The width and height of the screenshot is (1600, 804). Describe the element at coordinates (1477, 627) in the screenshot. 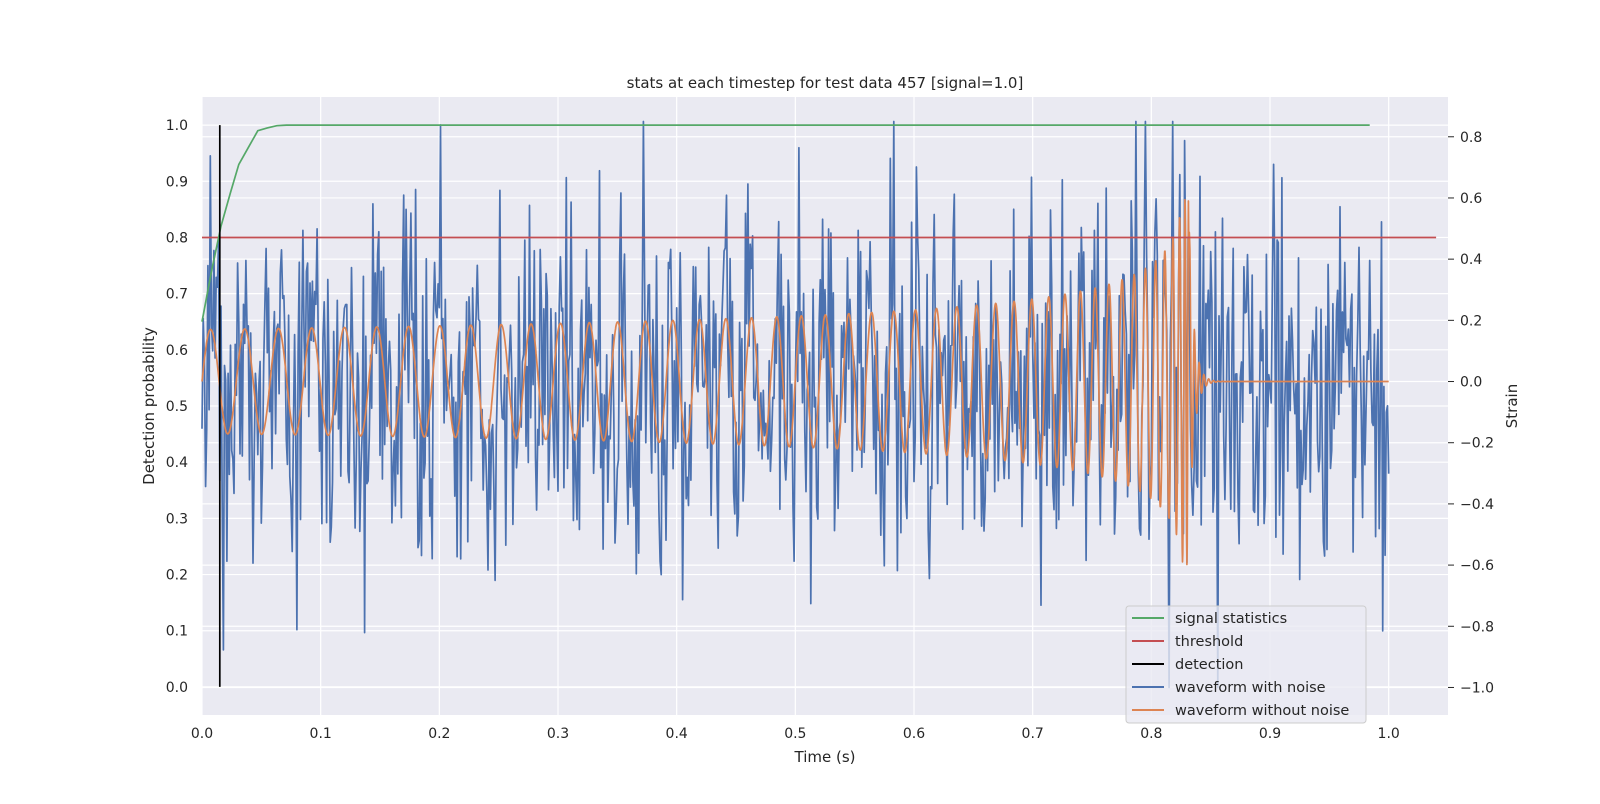

I see `y-right-tick-label: −0.8` at that location.